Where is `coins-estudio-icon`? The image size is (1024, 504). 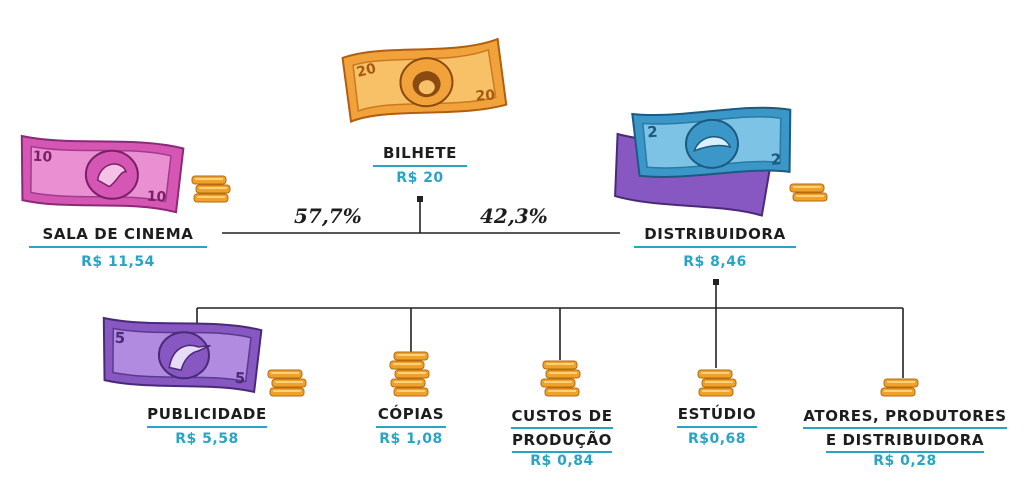 coins-estudio-icon is located at coordinates (717, 383).